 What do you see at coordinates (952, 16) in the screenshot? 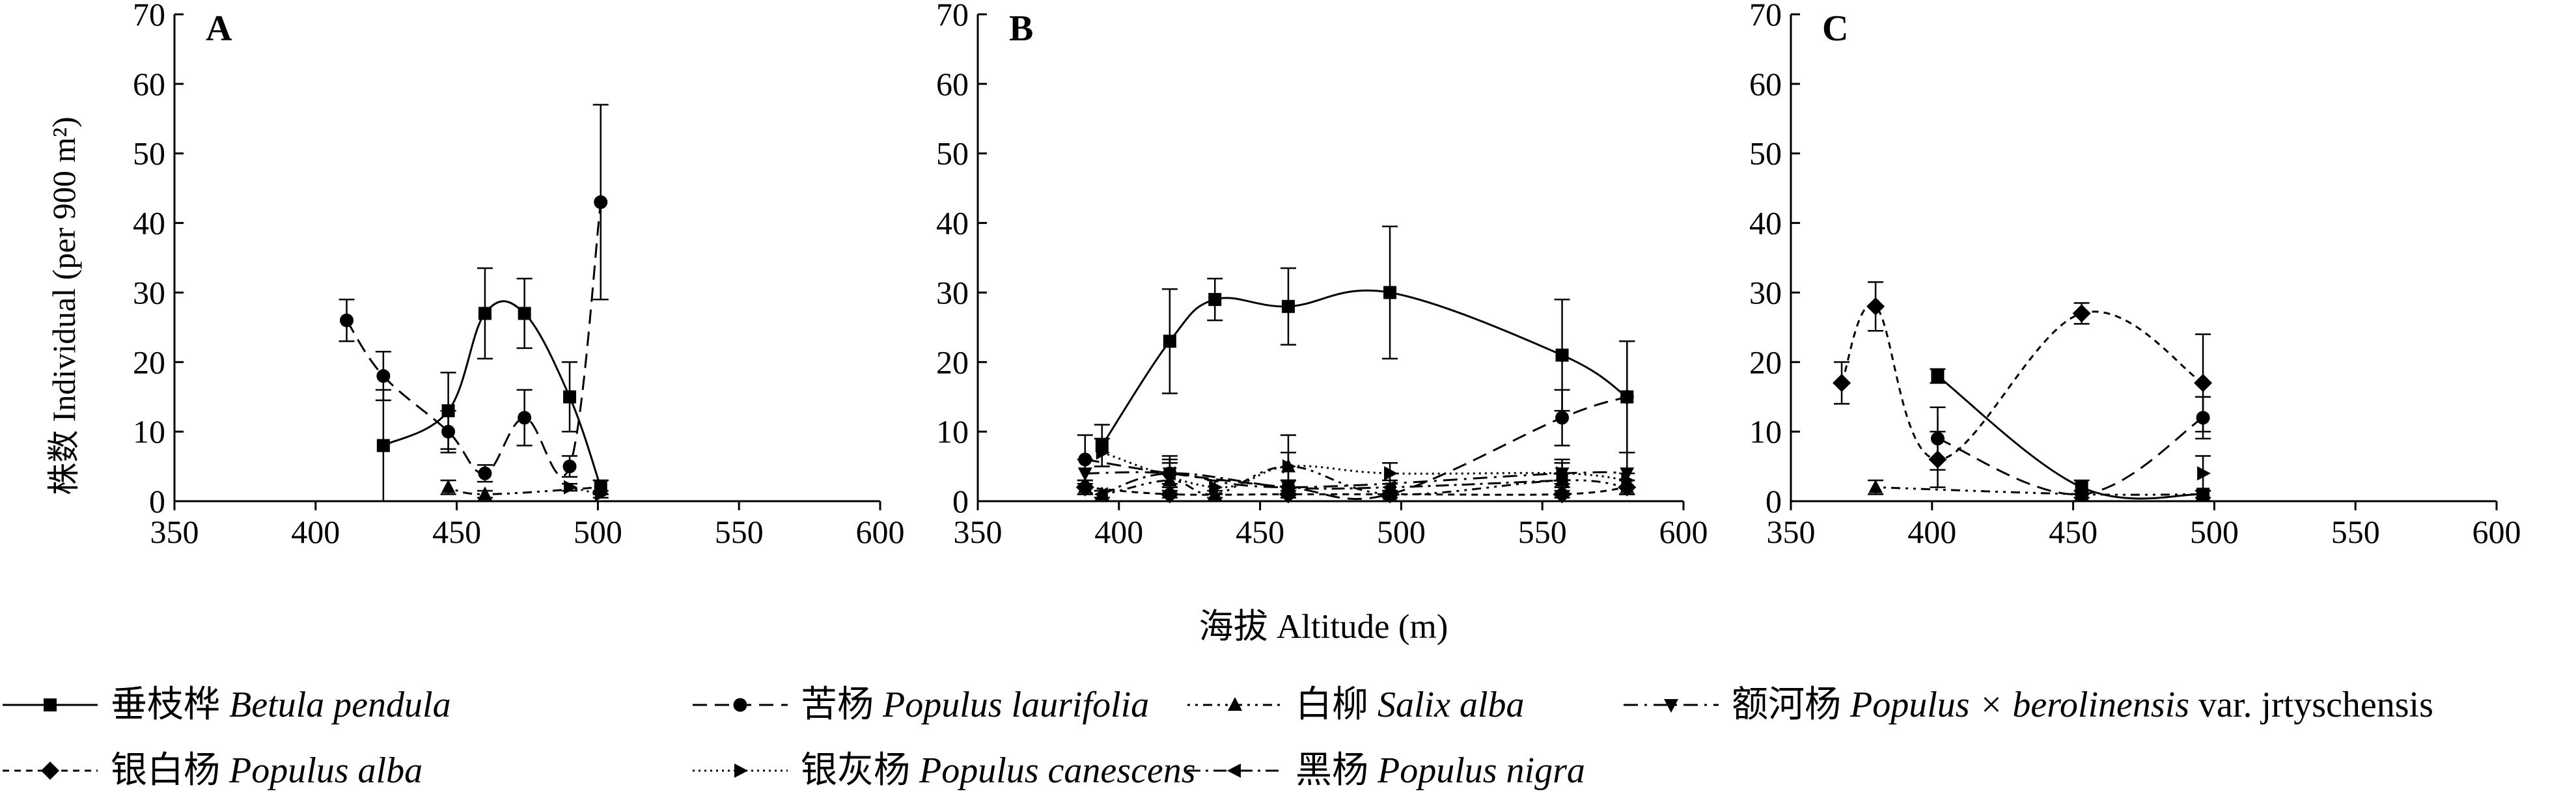
I see `y-tick-label: 70` at bounding box center [952, 16].